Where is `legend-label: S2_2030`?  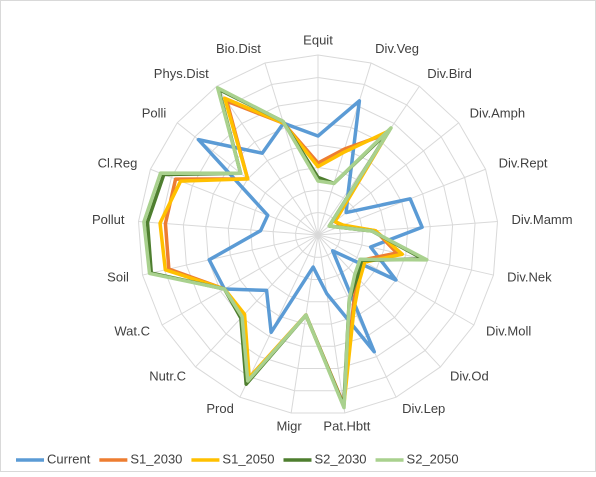 legend-label: S2_2030 is located at coordinates (340, 458).